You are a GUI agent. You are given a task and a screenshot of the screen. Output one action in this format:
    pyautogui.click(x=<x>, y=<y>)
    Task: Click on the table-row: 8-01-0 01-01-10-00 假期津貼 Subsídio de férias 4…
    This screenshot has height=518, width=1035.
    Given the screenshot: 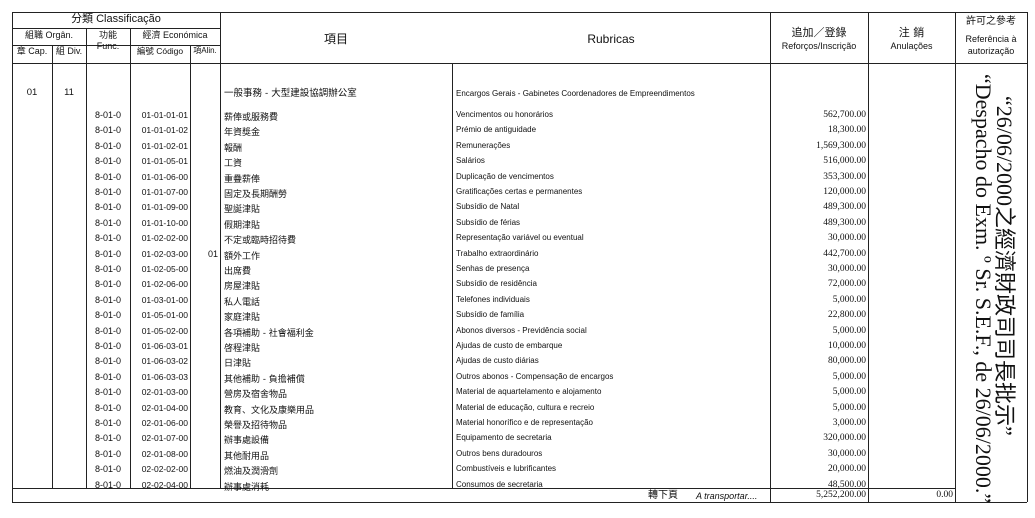 What is the action you would take?
    pyautogui.click(x=517, y=224)
    